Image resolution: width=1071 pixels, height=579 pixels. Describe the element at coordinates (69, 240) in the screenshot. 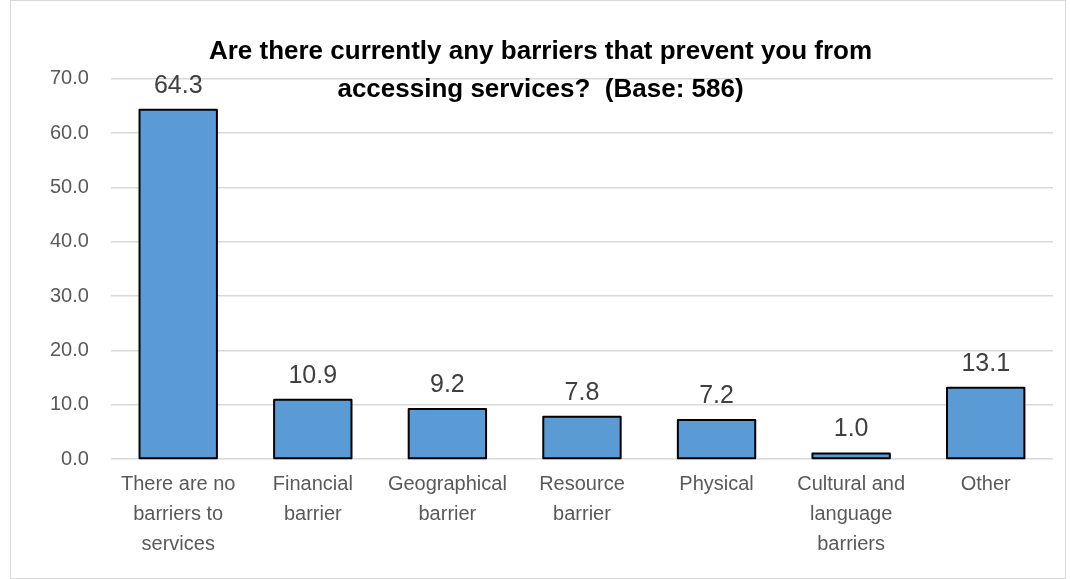

I see `y-tick-label: 40.0` at that location.